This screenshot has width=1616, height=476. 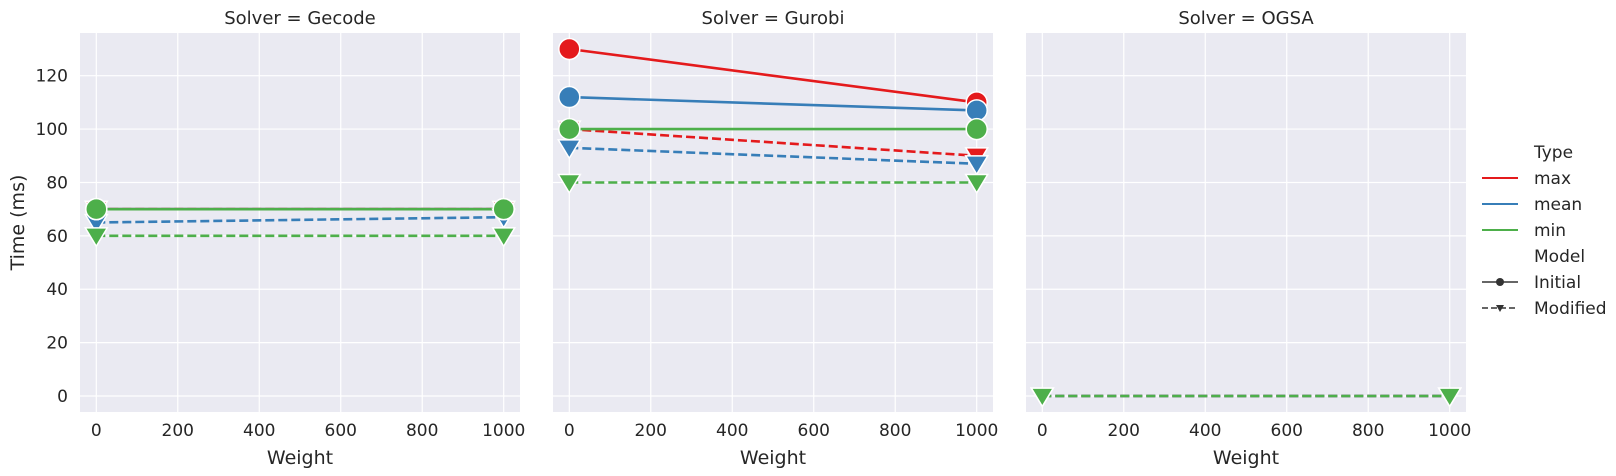 I want to click on legend-label-modified: Modified, so click(x=1570, y=309).